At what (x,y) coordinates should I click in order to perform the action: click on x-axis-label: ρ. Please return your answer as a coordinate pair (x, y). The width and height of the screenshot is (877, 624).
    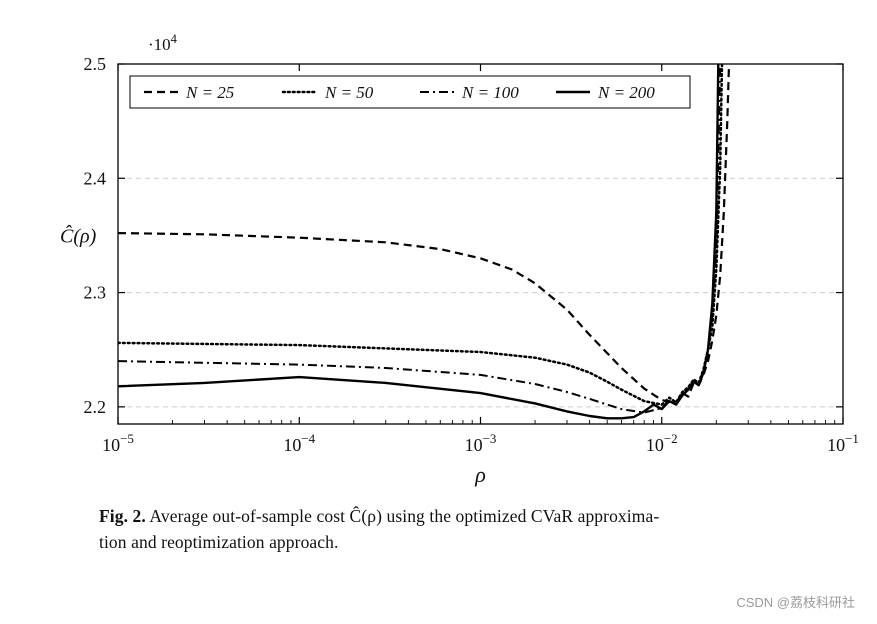
    Looking at the image, I should click on (480, 474).